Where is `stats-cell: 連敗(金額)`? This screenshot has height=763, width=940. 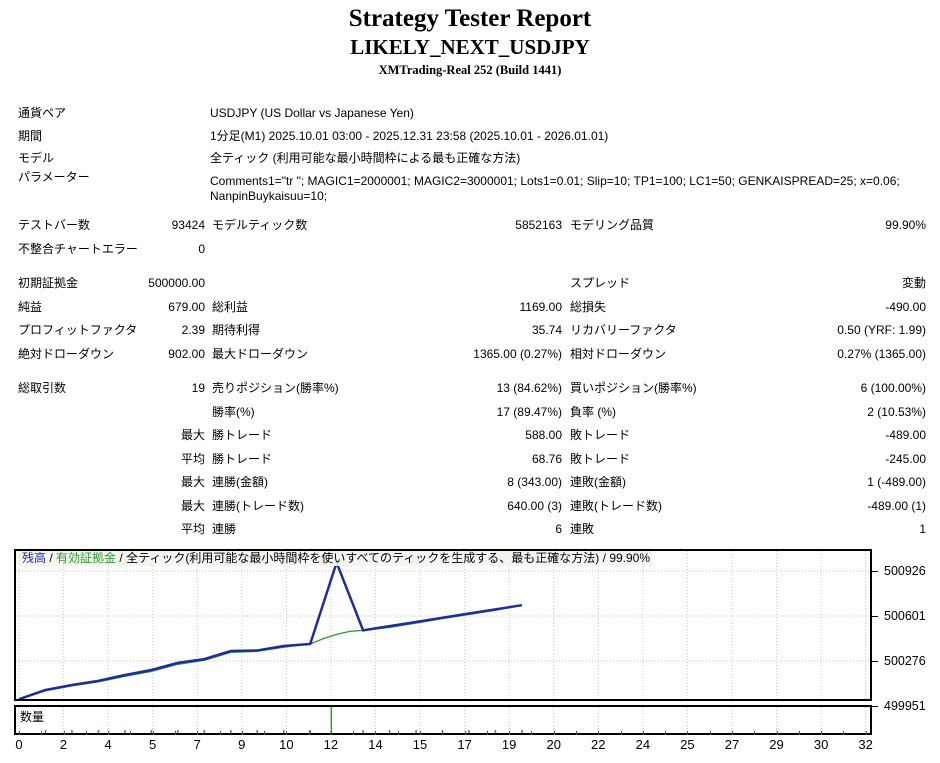
stats-cell: 連敗(金額) is located at coordinates (598, 482).